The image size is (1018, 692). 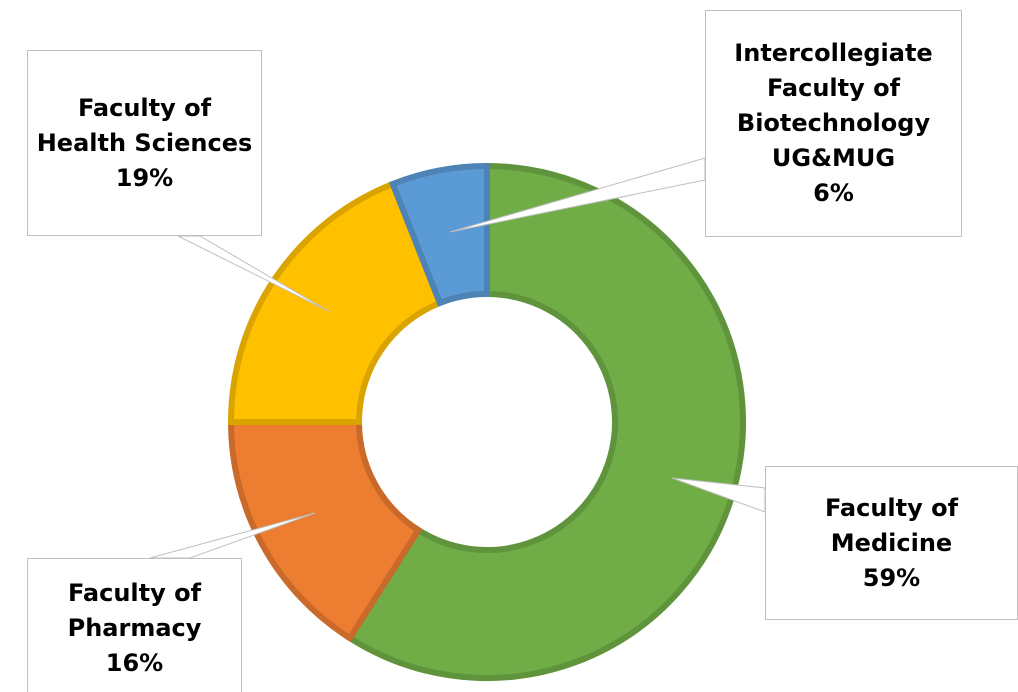 I want to click on label-value: 16%, so click(x=134, y=662).